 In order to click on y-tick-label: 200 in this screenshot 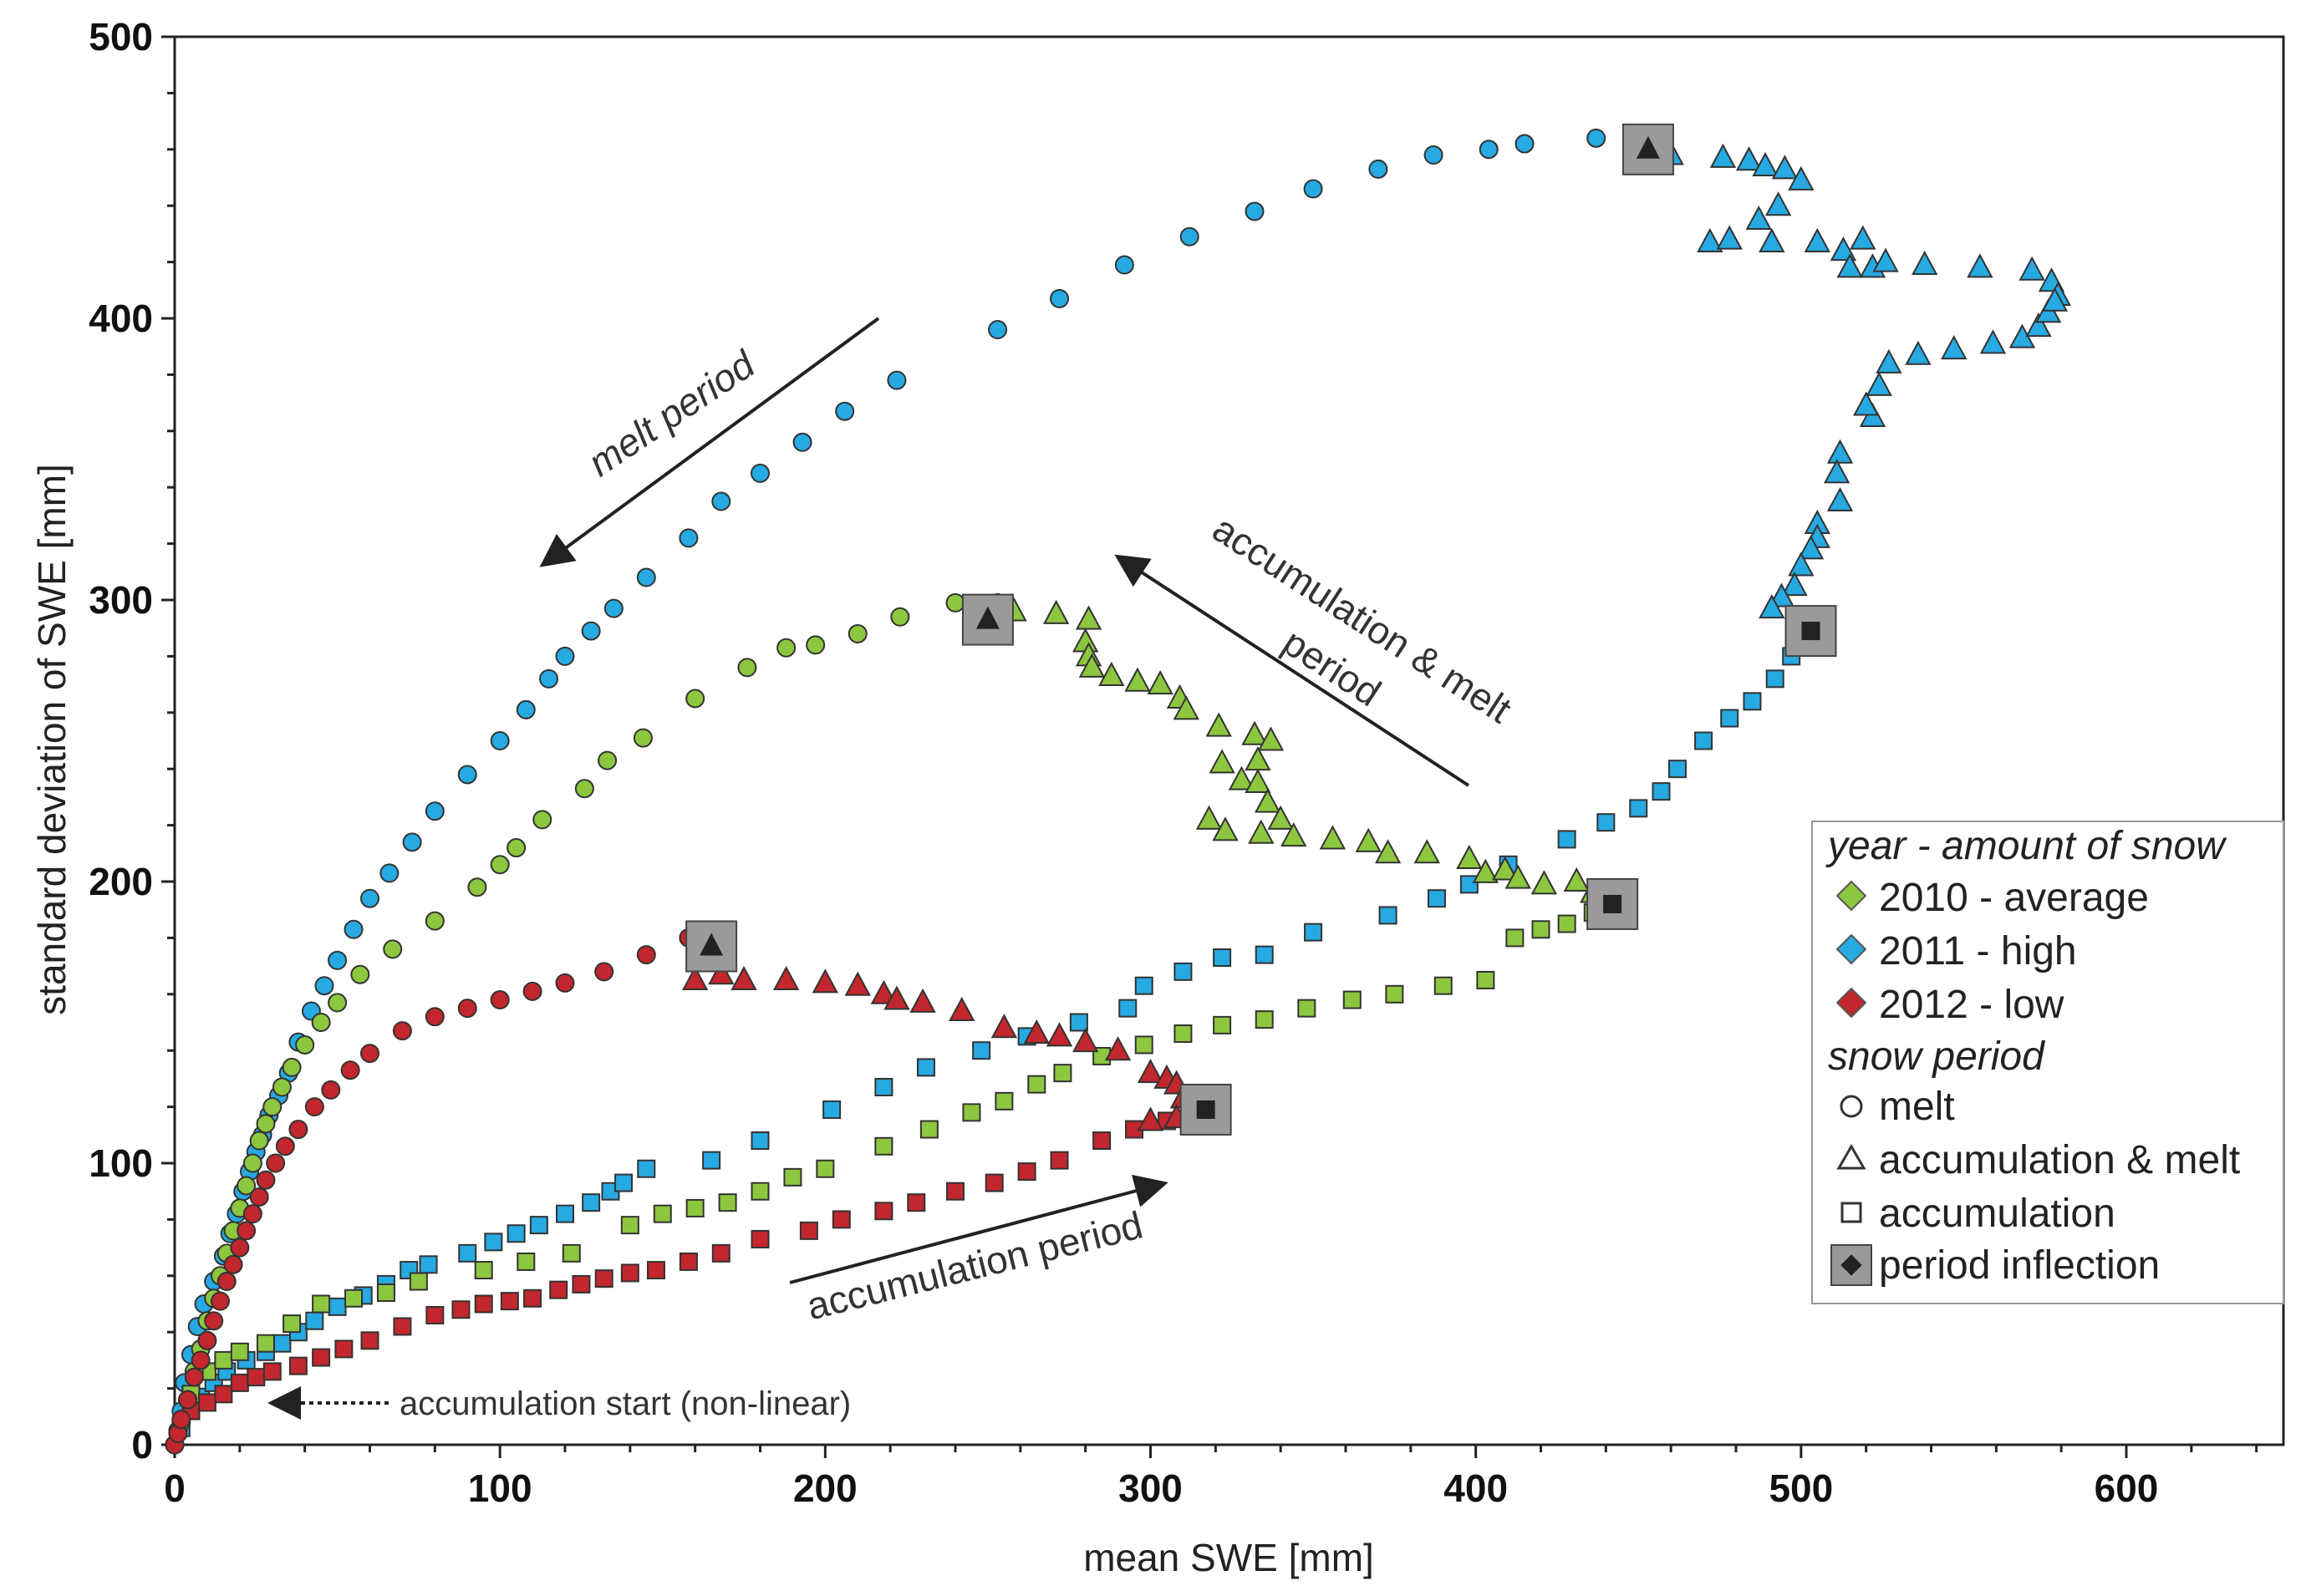, I will do `click(121, 882)`.